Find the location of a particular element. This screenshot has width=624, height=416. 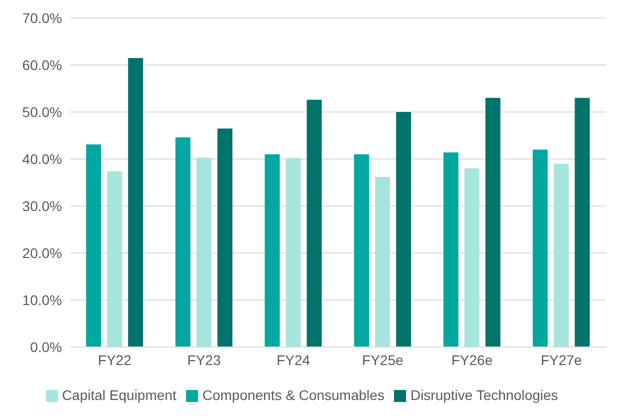

legend-label: Components & Consumables is located at coordinates (293, 395).